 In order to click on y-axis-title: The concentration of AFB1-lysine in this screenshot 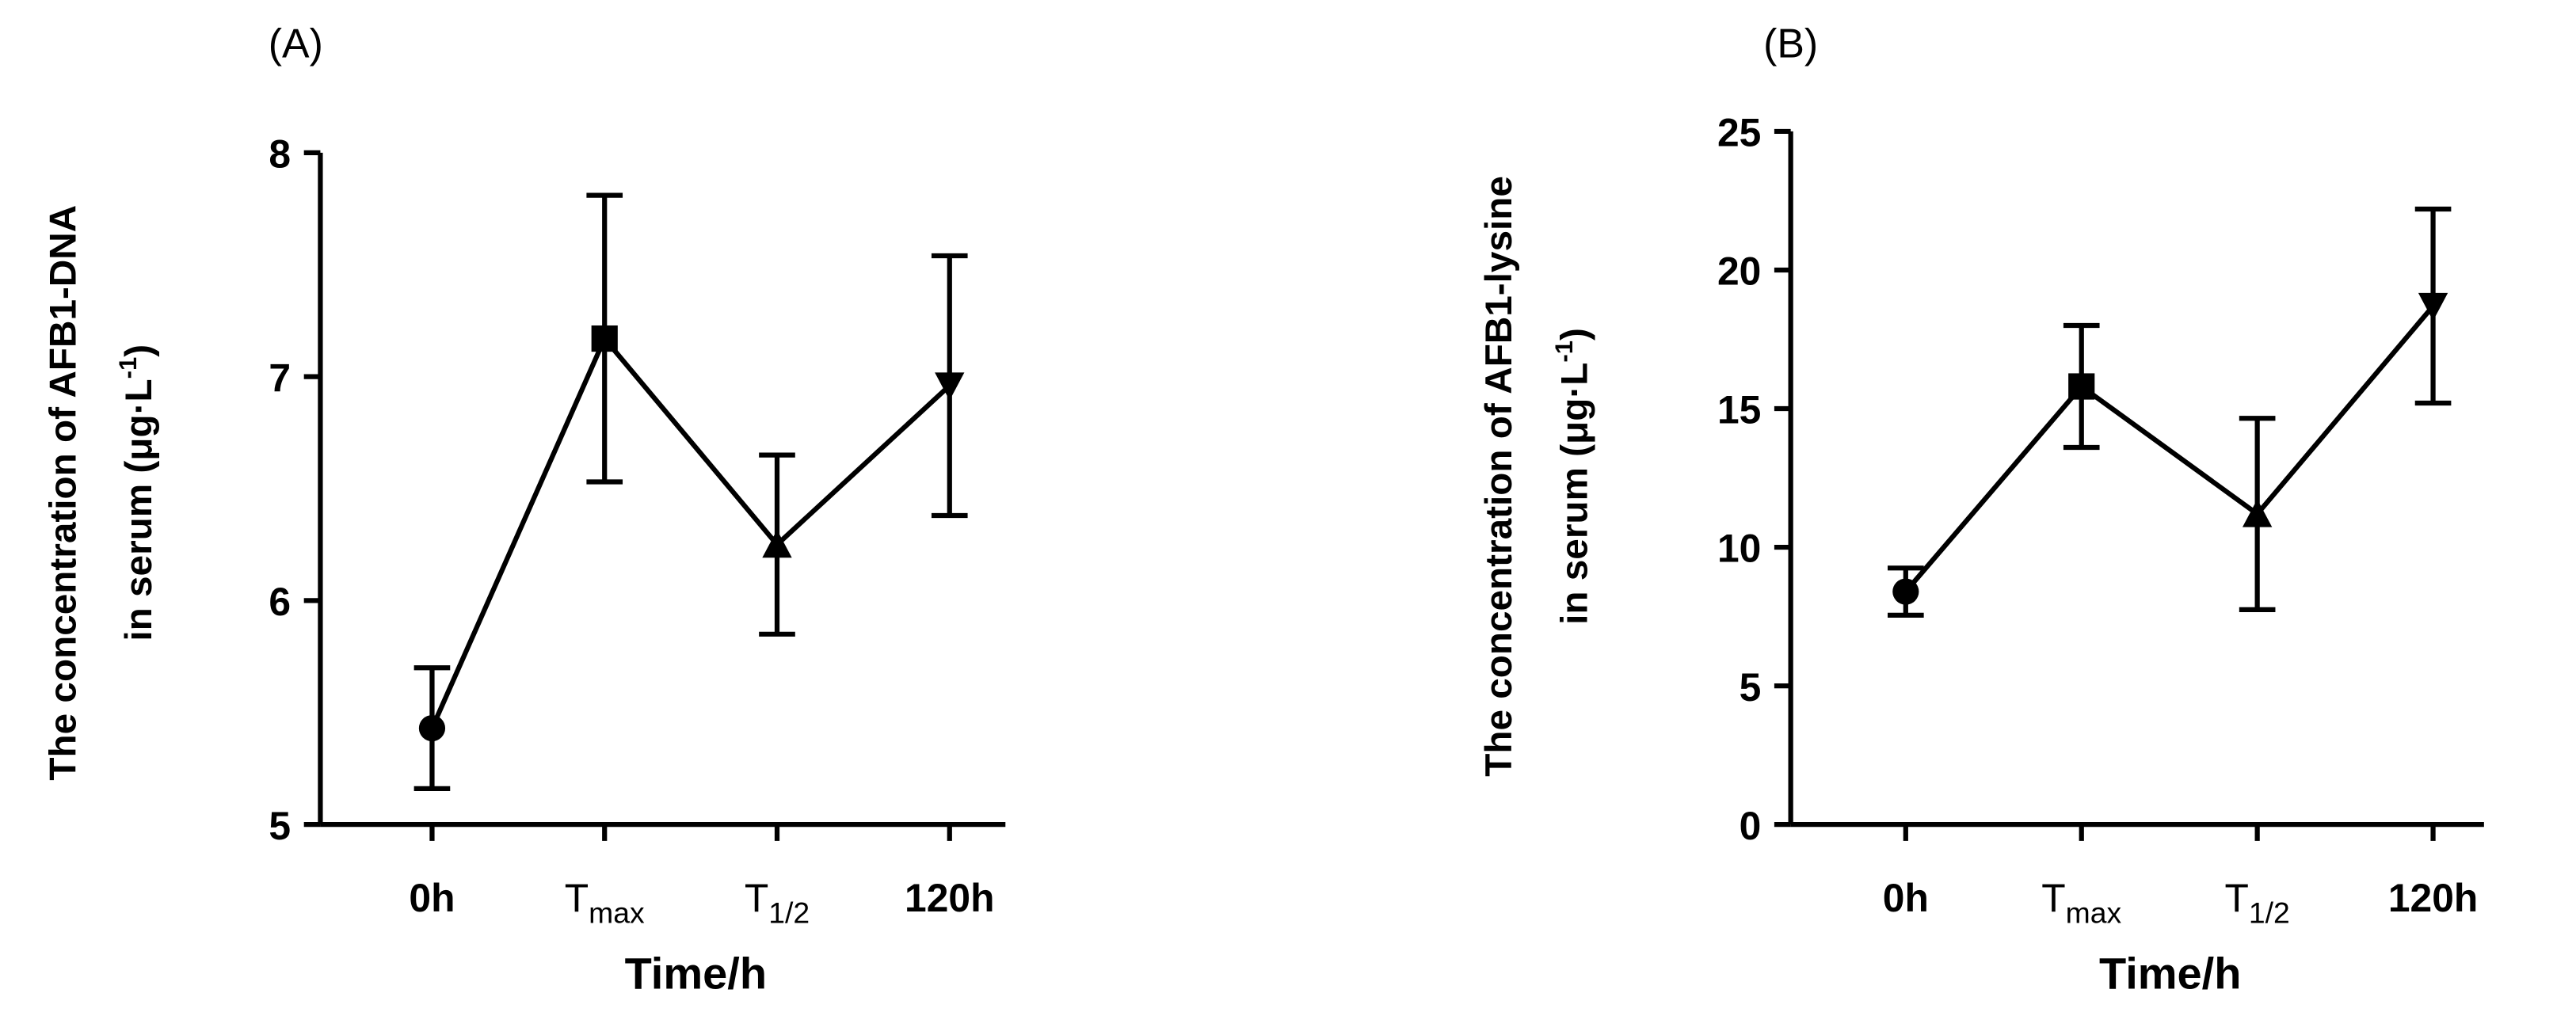, I will do `click(1499, 477)`.